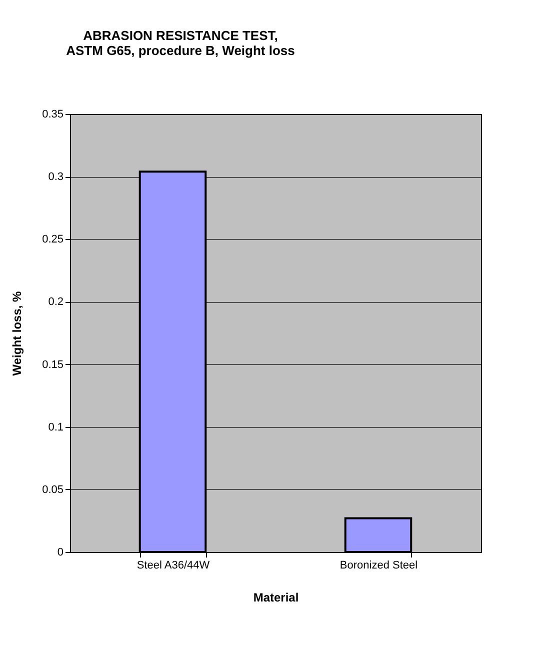 The image size is (558, 656). I want to click on x-tick-label: Boronized Steel, so click(379, 566).